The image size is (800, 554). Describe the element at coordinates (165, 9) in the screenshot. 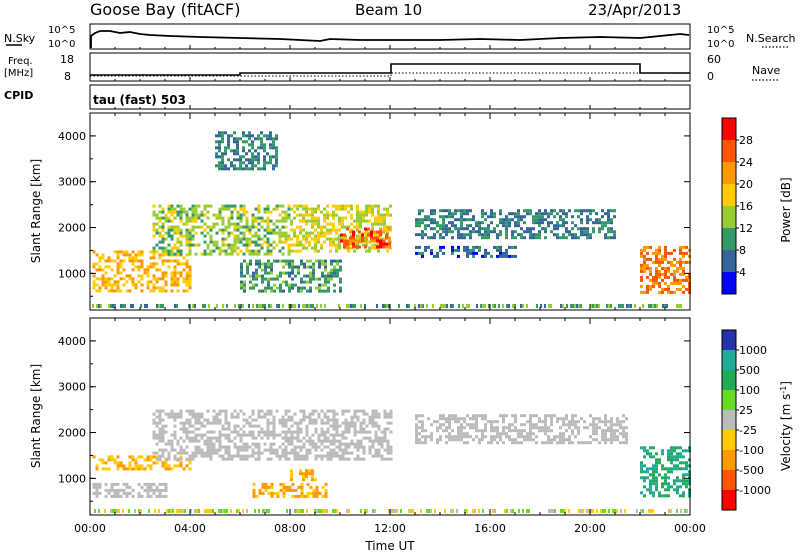

I see `station-title: Goose Bay (fitACF)` at that location.